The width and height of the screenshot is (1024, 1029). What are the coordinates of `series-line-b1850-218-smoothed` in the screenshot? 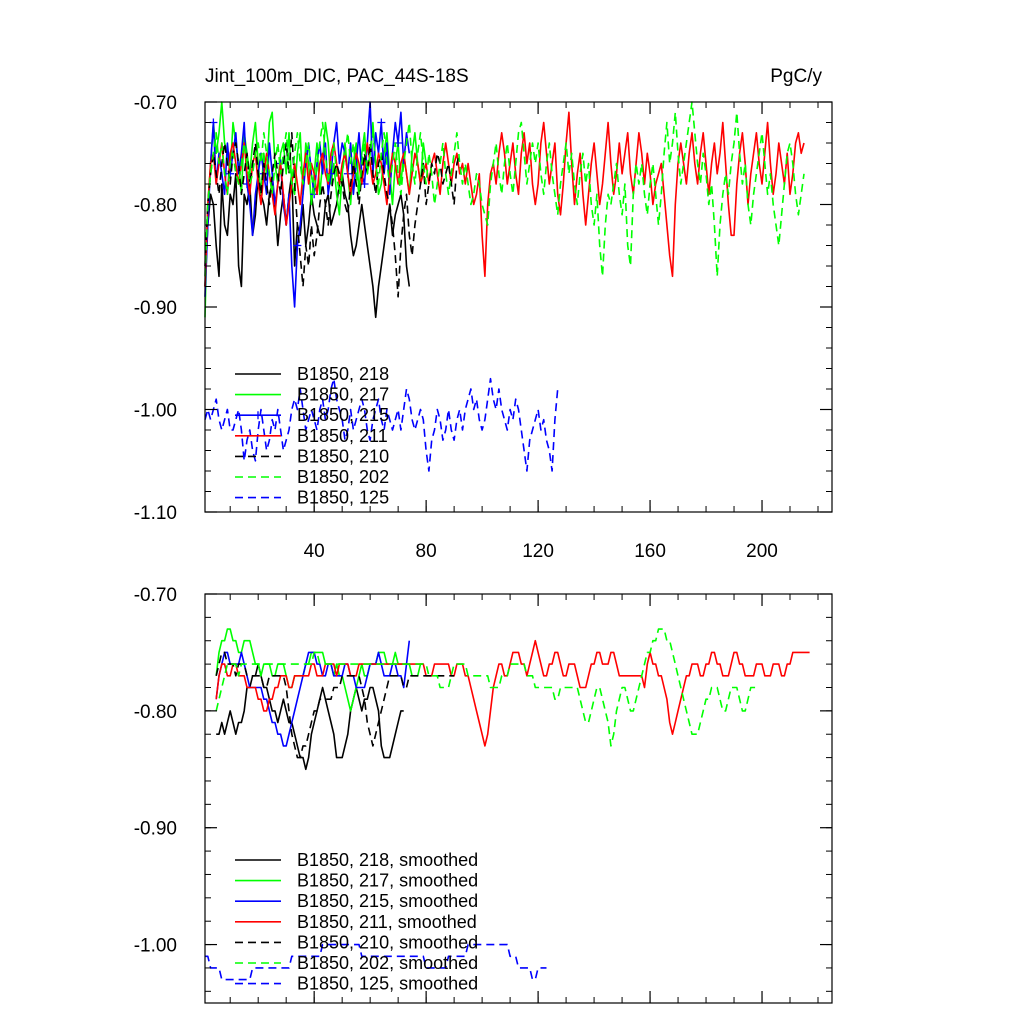 It's located at (310, 717).